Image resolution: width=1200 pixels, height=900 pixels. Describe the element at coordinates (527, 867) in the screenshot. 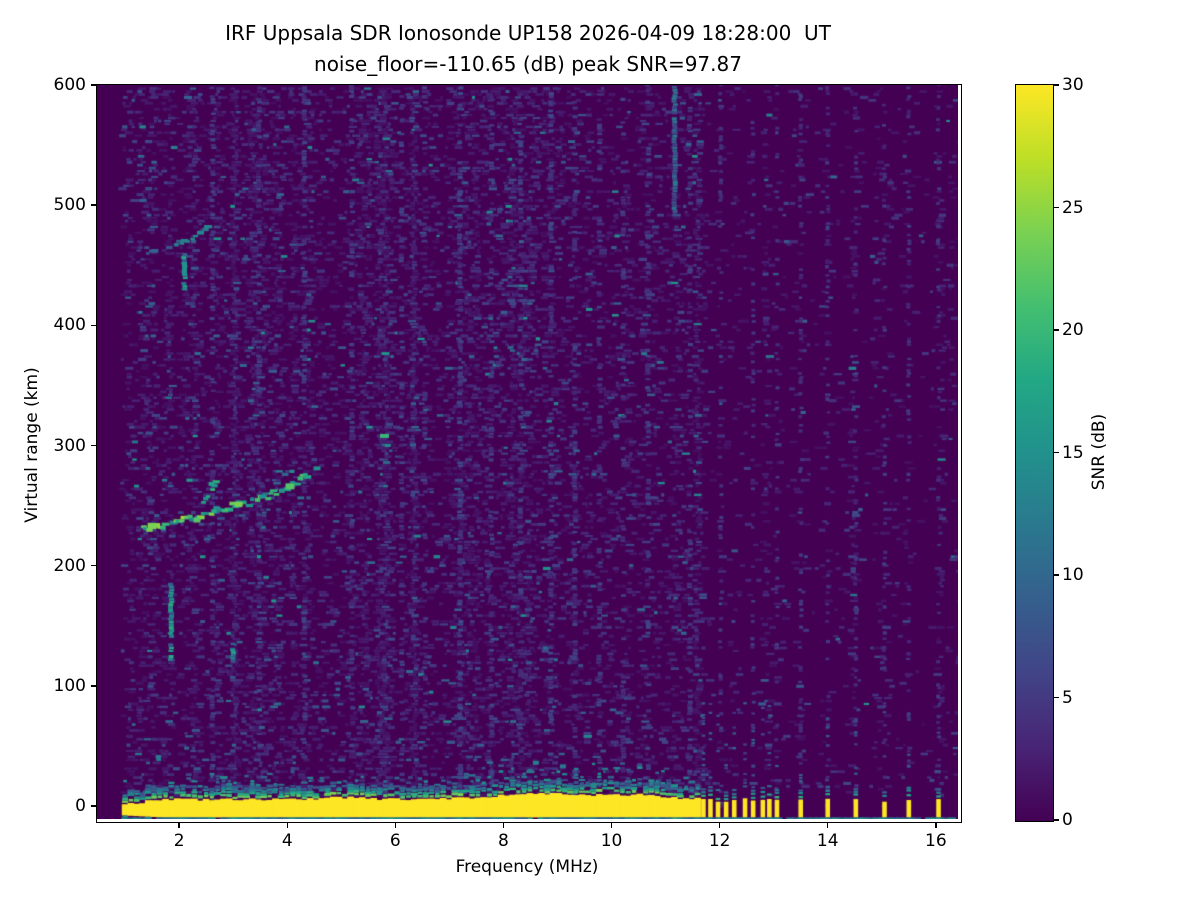

I see `x-axis-label: Frequency (MHz)` at that location.